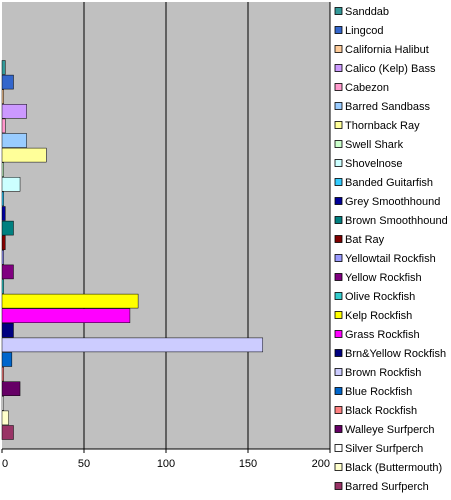  What do you see at coordinates (365, 240) in the screenshot?
I see `legend-label: Bat Ray` at bounding box center [365, 240].